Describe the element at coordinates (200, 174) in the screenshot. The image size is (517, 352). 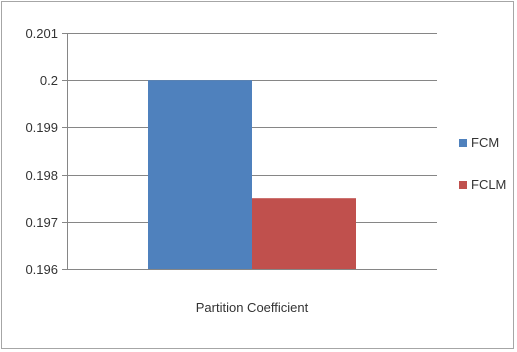
I see `bar-fcm` at that location.